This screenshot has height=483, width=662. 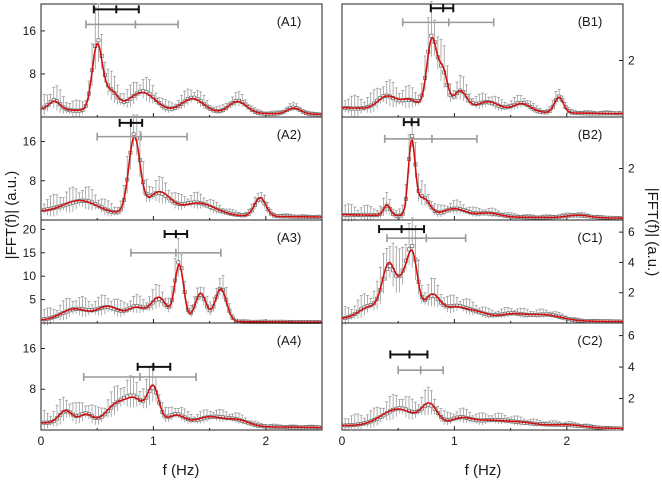 I want to click on panel-c2: 2 4 6 0 1 2 (C2), so click(x=487, y=385).